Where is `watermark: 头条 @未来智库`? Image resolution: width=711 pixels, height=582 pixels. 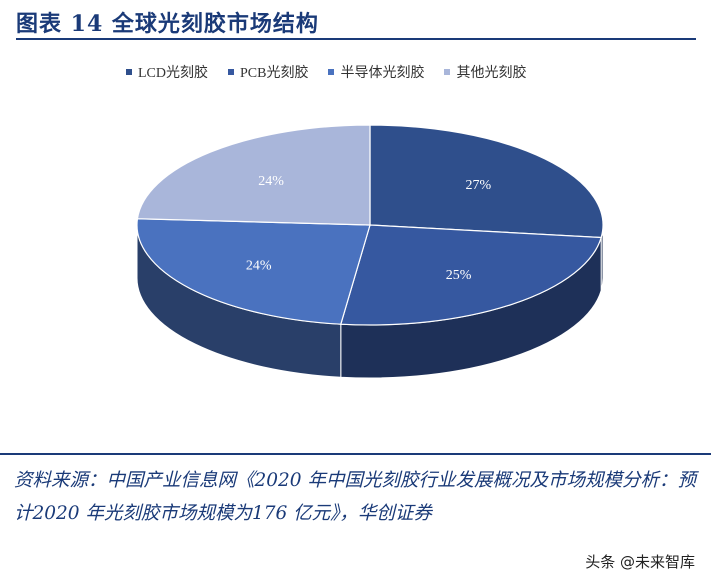 watermark: 头条 @未来智库 is located at coordinates (640, 562).